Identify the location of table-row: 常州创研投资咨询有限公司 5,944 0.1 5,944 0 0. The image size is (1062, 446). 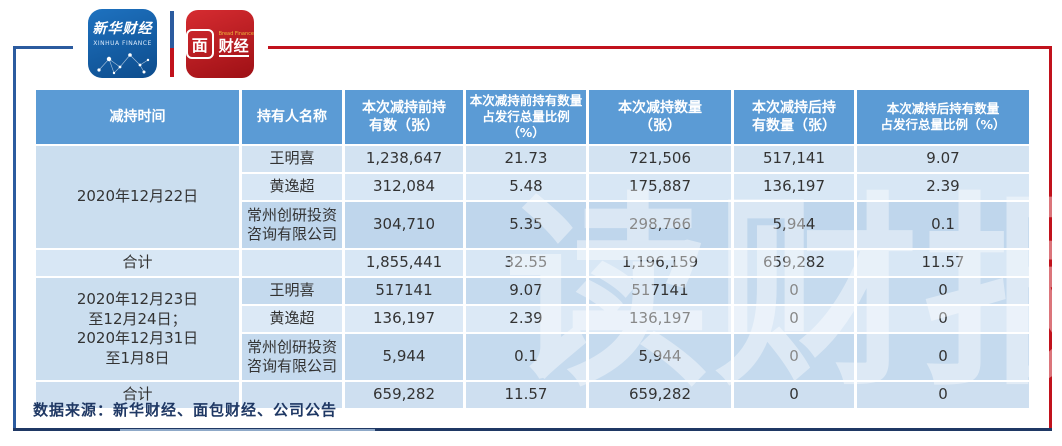
(532, 357).